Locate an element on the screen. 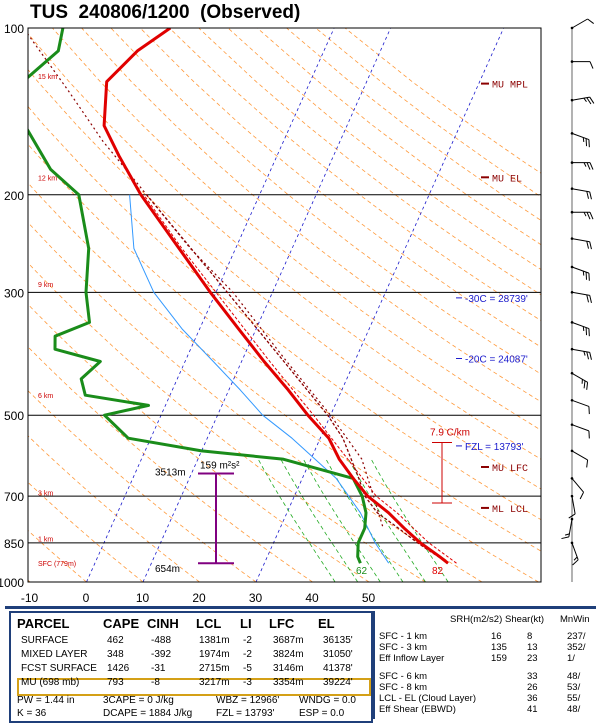 The width and height of the screenshot is (596, 723). parcel-table-cell: -488 is located at coordinates (161, 640).